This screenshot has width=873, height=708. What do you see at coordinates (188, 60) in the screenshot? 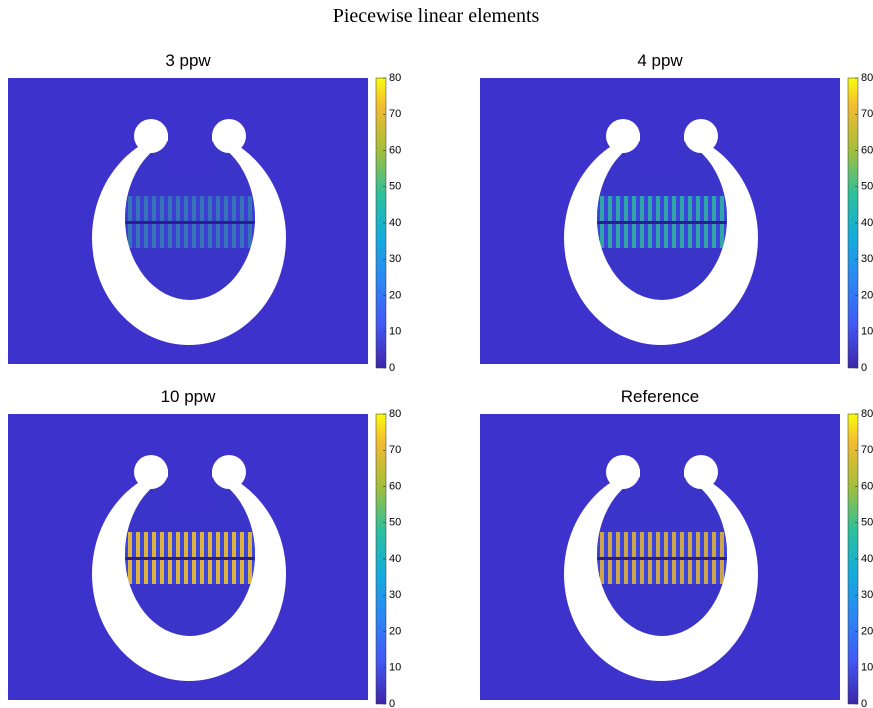
I see `panel-title: 3 ppw` at bounding box center [188, 60].